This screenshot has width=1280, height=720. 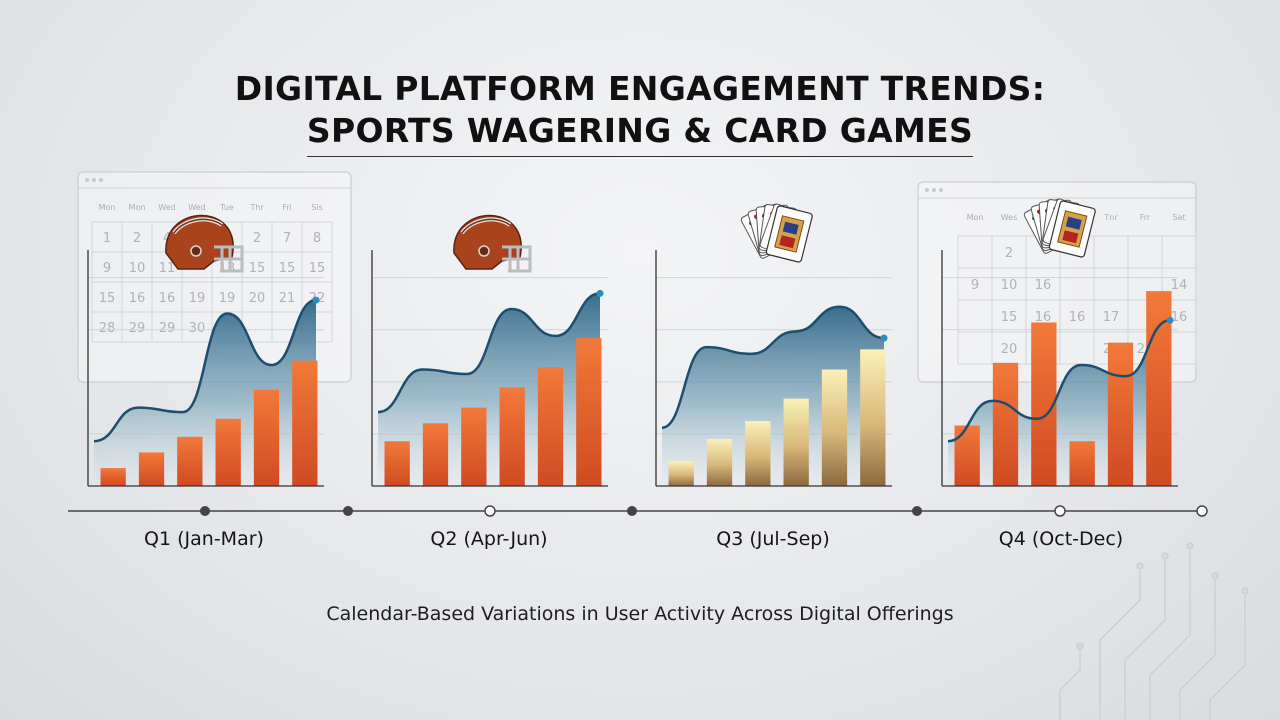 I want to click on calendar-date: 21, so click(x=287, y=298).